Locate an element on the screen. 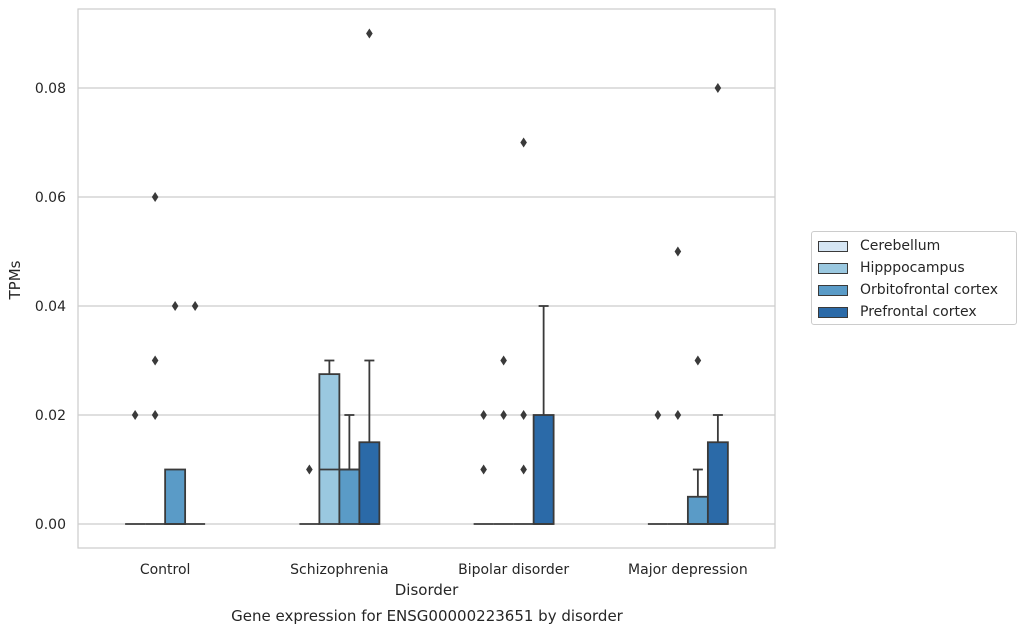 This screenshot has height=634, width=1028. legend-label-prefrontal: Prefrontal cortex is located at coordinates (918, 312).